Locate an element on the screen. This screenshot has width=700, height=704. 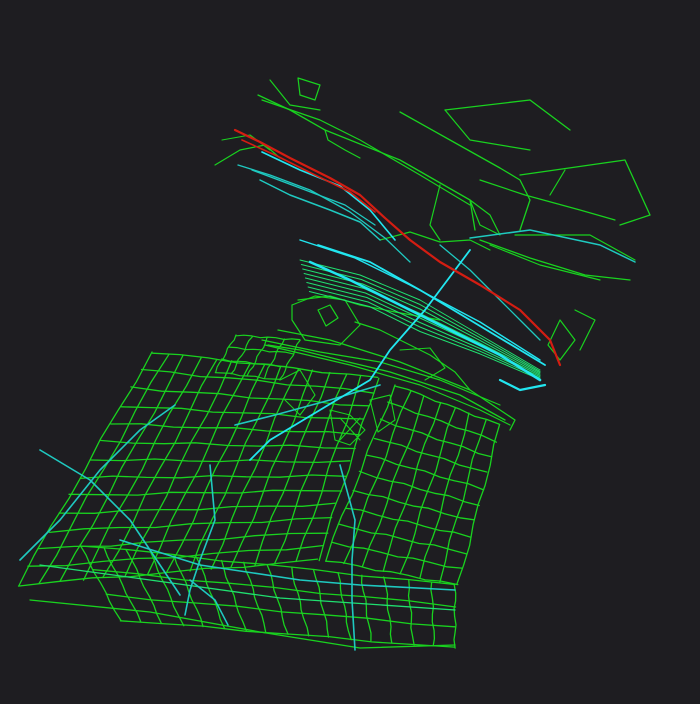
north-road-b is located at coordinates (366, 152).